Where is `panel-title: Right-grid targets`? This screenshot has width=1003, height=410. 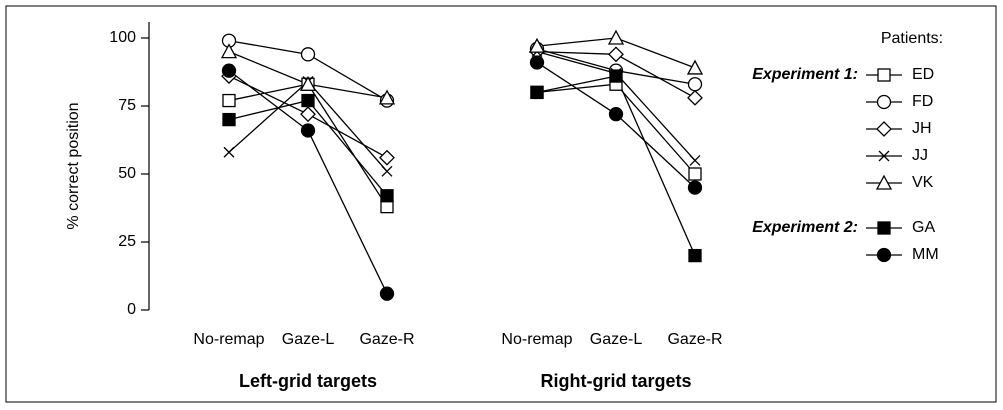
panel-title: Right-grid targets is located at coordinates (616, 381).